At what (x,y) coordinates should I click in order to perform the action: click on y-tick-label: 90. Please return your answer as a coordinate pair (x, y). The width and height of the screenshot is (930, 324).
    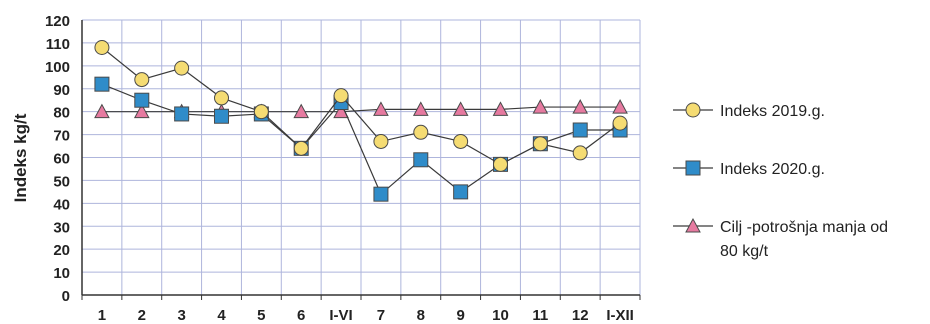
    Looking at the image, I should click on (61, 90).